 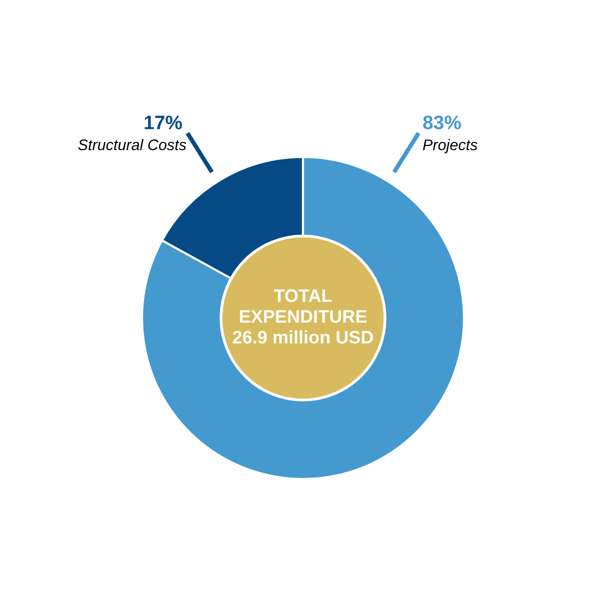 I want to click on data-label: 83%, so click(x=442, y=123).